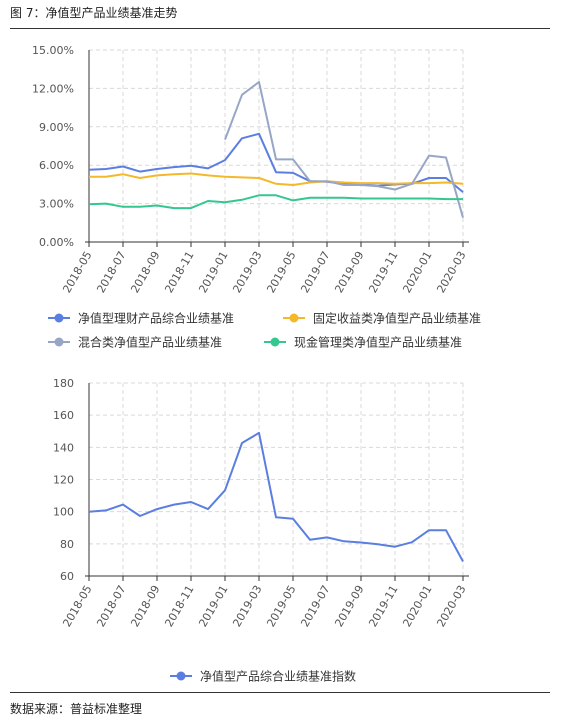 The image size is (569, 727). I want to click on y-tick-label: 0.00%, so click(56, 242).